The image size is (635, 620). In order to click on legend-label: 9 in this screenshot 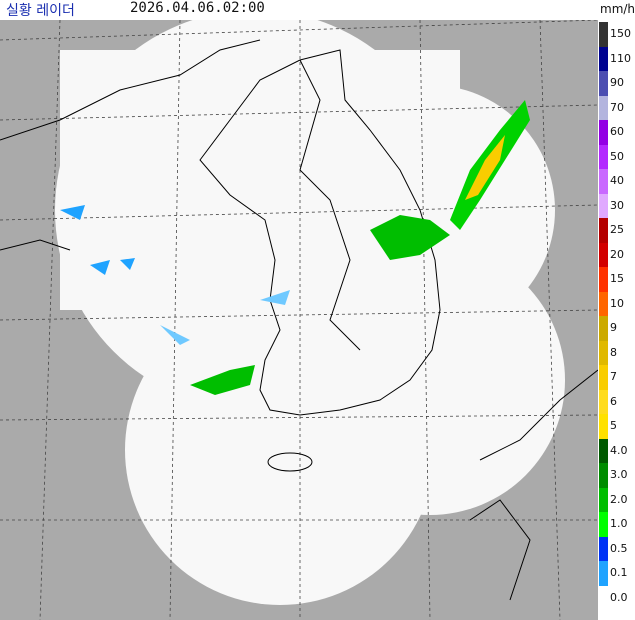, I will do `click(613, 327)`.